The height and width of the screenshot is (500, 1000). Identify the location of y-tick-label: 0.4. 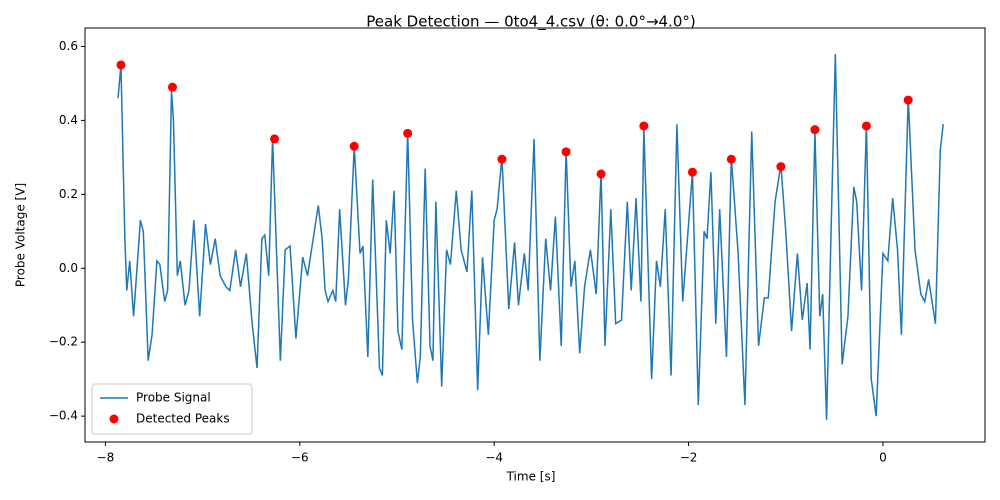
(68, 120).